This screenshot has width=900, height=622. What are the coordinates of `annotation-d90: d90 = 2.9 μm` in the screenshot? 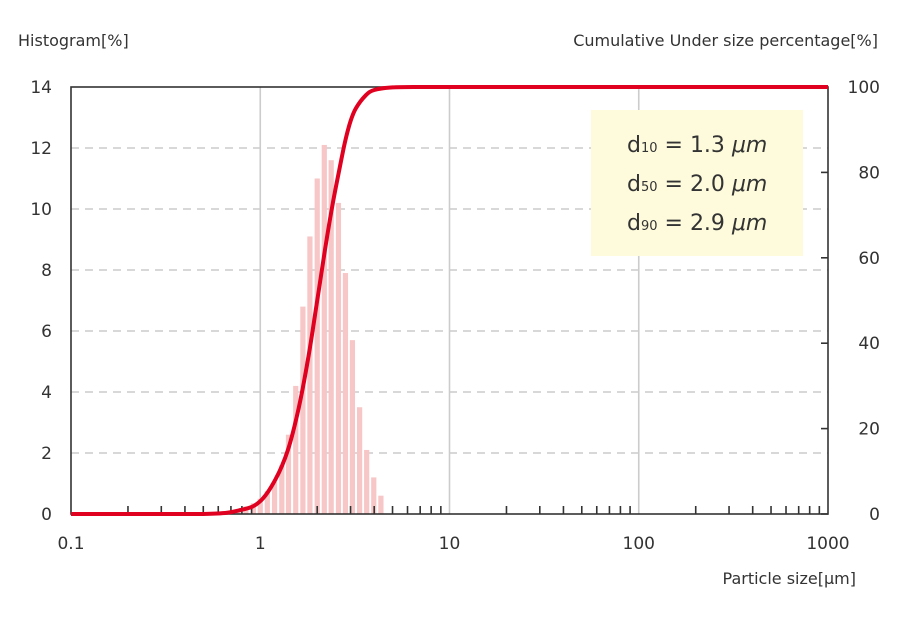 It's located at (697, 223).